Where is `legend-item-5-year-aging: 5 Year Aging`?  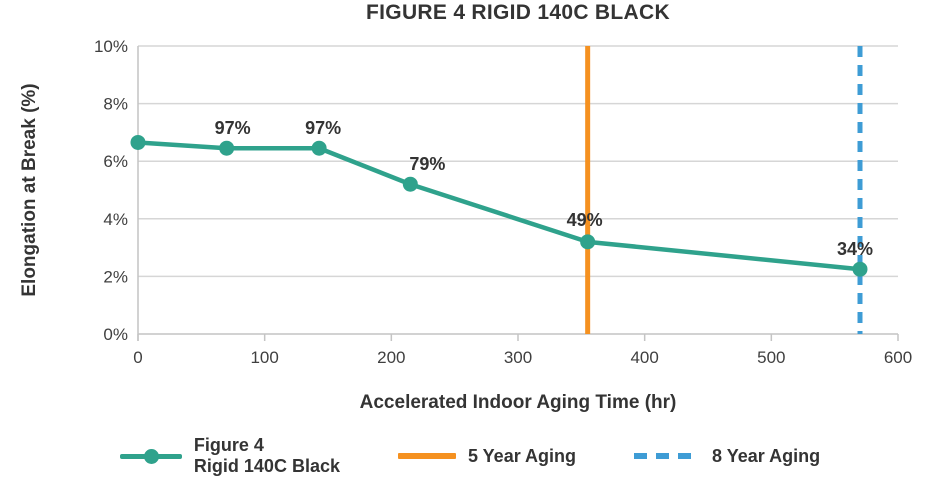 legend-item-5-year-aging: 5 Year Aging is located at coordinates (487, 456).